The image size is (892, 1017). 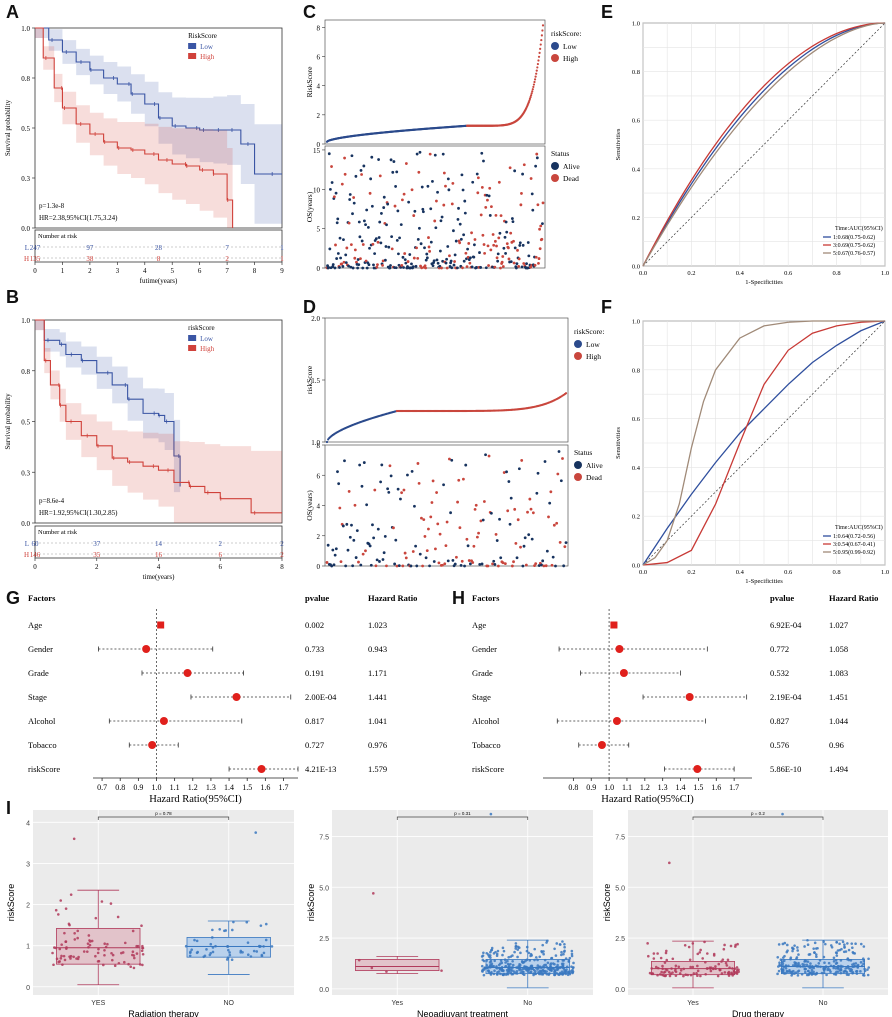 What do you see at coordinates (265, 787) in the screenshot?
I see `x-tick-label: 1.6` at bounding box center [265, 787].